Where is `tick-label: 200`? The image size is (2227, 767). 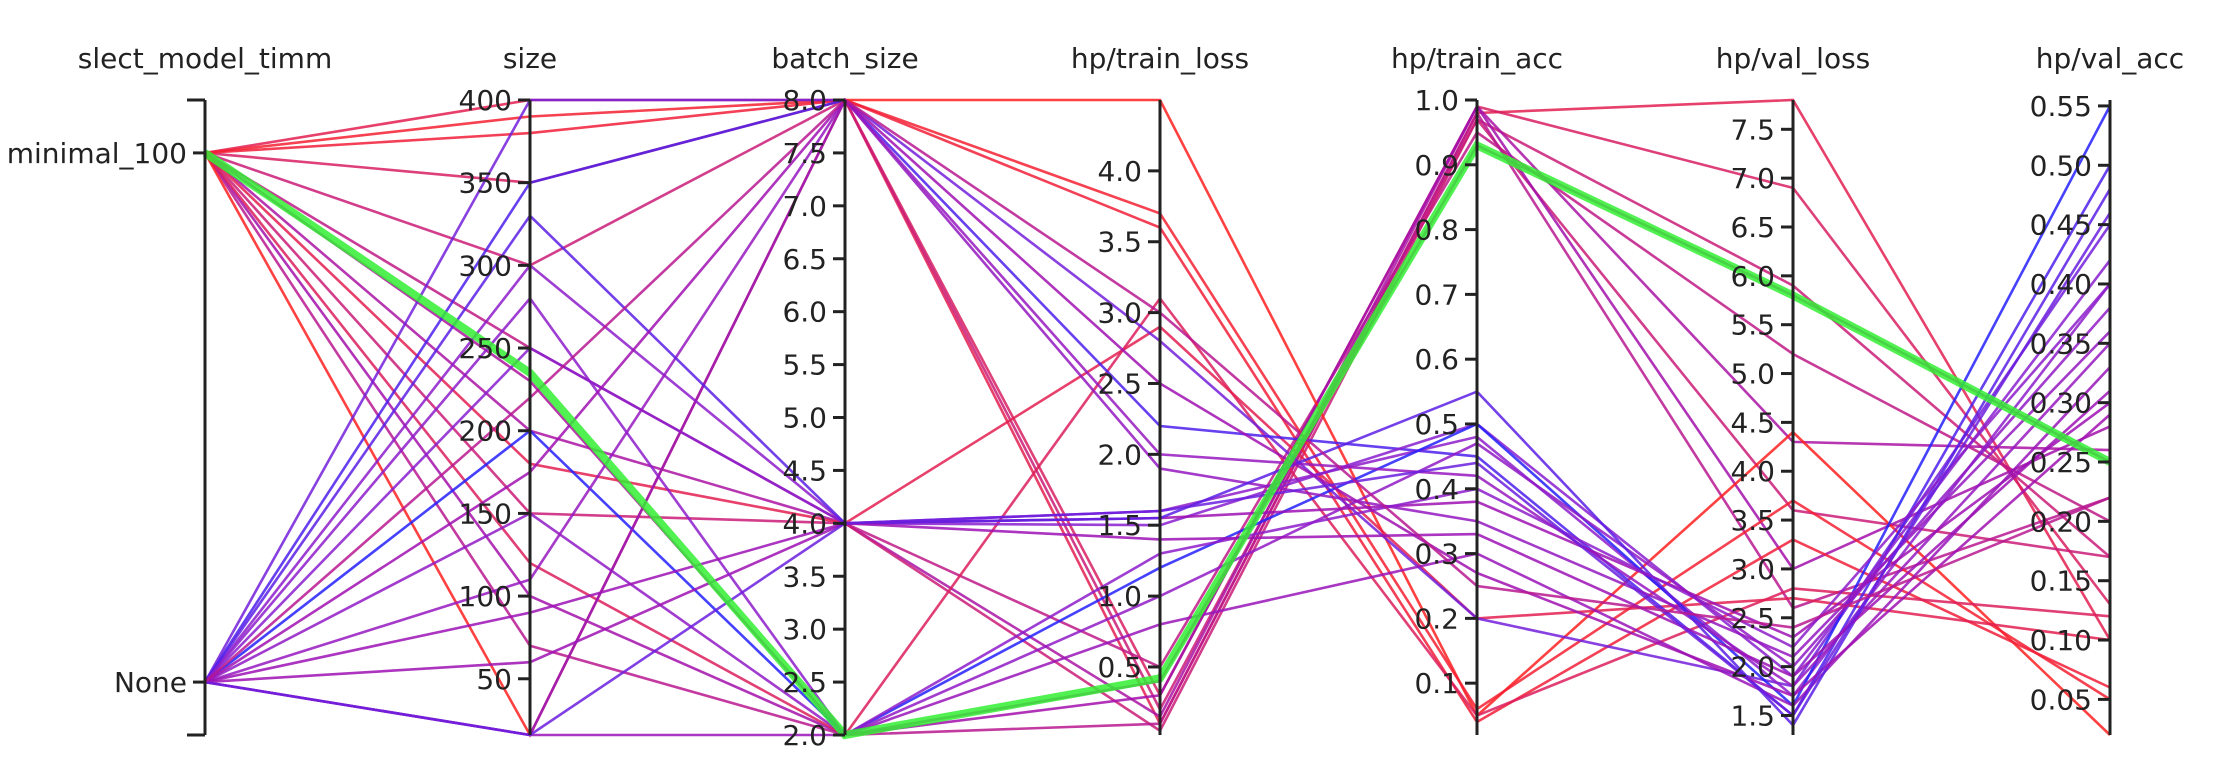 tick-label: 200 is located at coordinates (485, 431).